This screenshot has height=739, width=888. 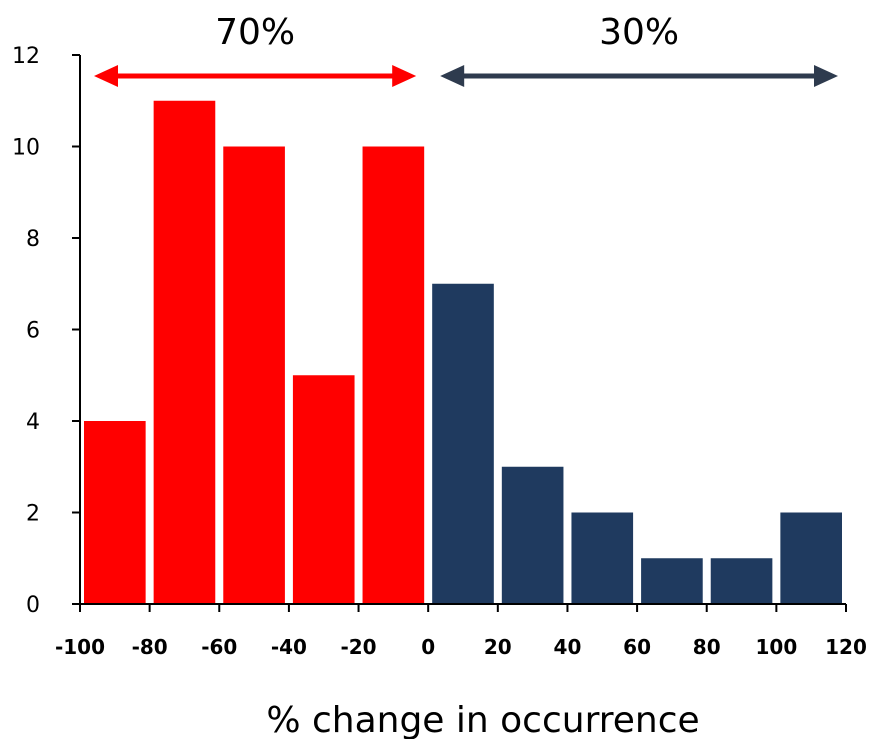 I want to click on y-tick-label: 12, so click(x=26, y=56).